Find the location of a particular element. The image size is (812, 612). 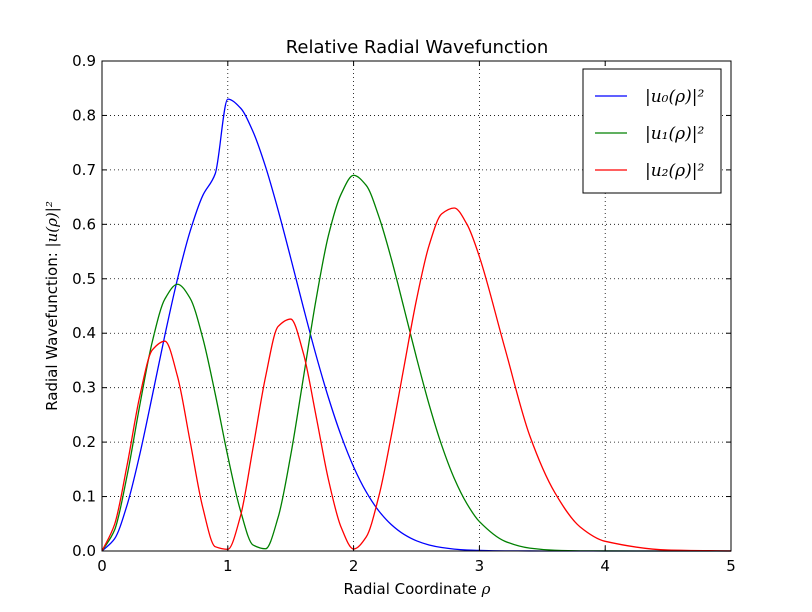

legend-label-1: |u₁(ρ)|² is located at coordinates (674, 134).